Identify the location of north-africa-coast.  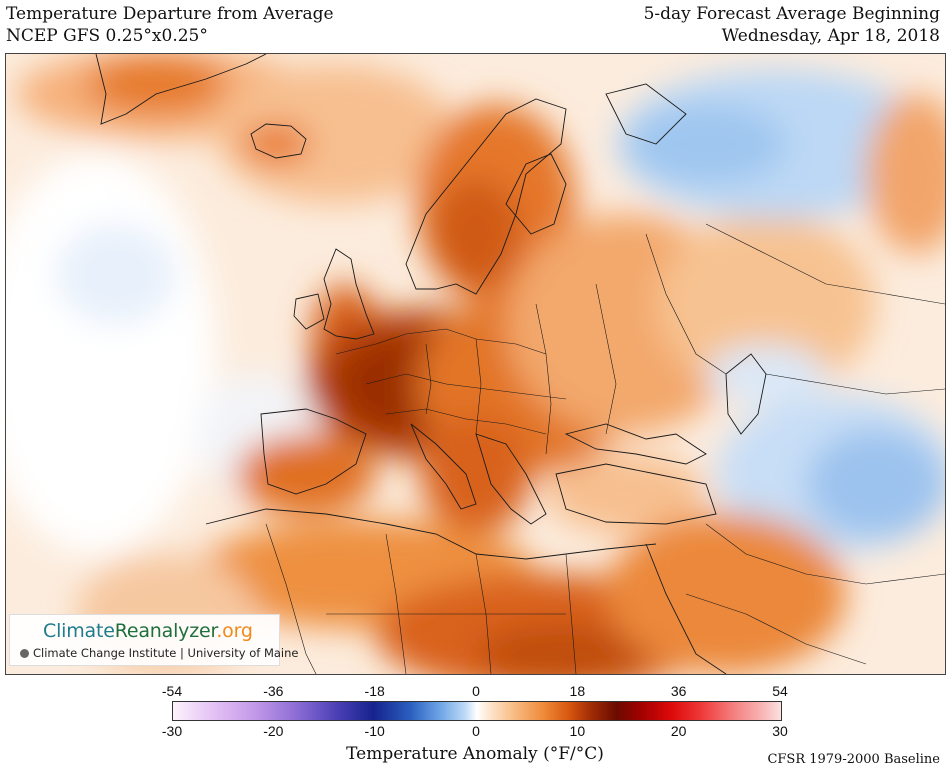
(431, 534).